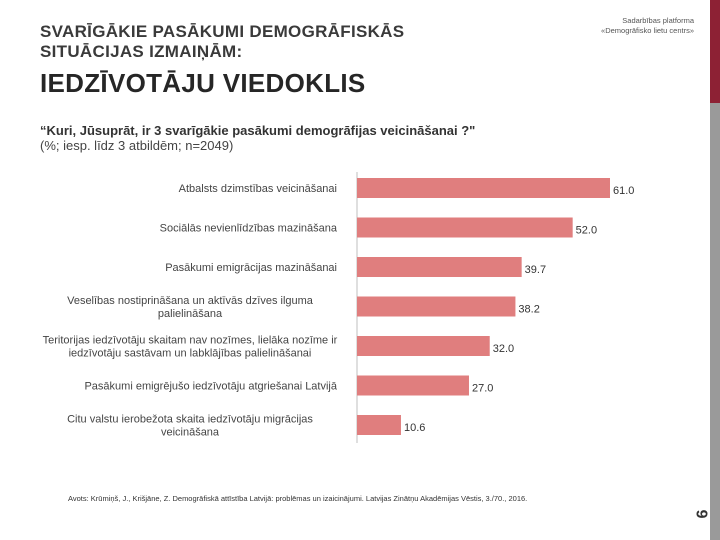  Describe the element at coordinates (222, 31) in the screenshot. I see `title-line-1: SVARĪGĀKIE PASĀKUMI DEMOGRĀFISKĀS` at that location.